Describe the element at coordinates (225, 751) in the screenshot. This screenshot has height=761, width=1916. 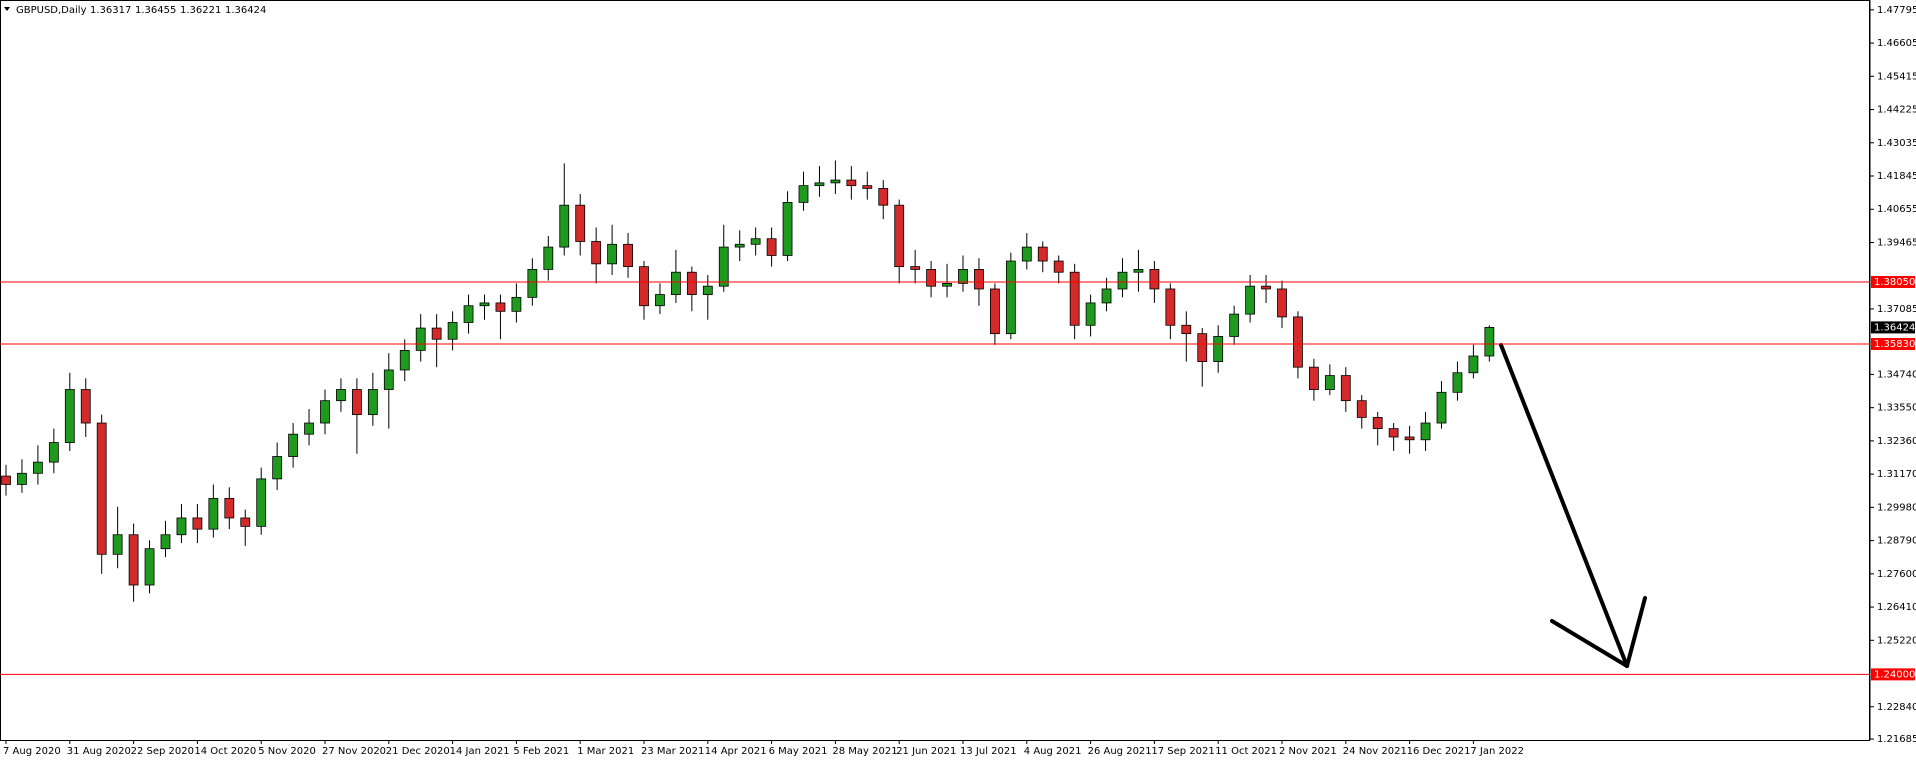
I see `x-tick-label: 14 Oct 2020` at that location.